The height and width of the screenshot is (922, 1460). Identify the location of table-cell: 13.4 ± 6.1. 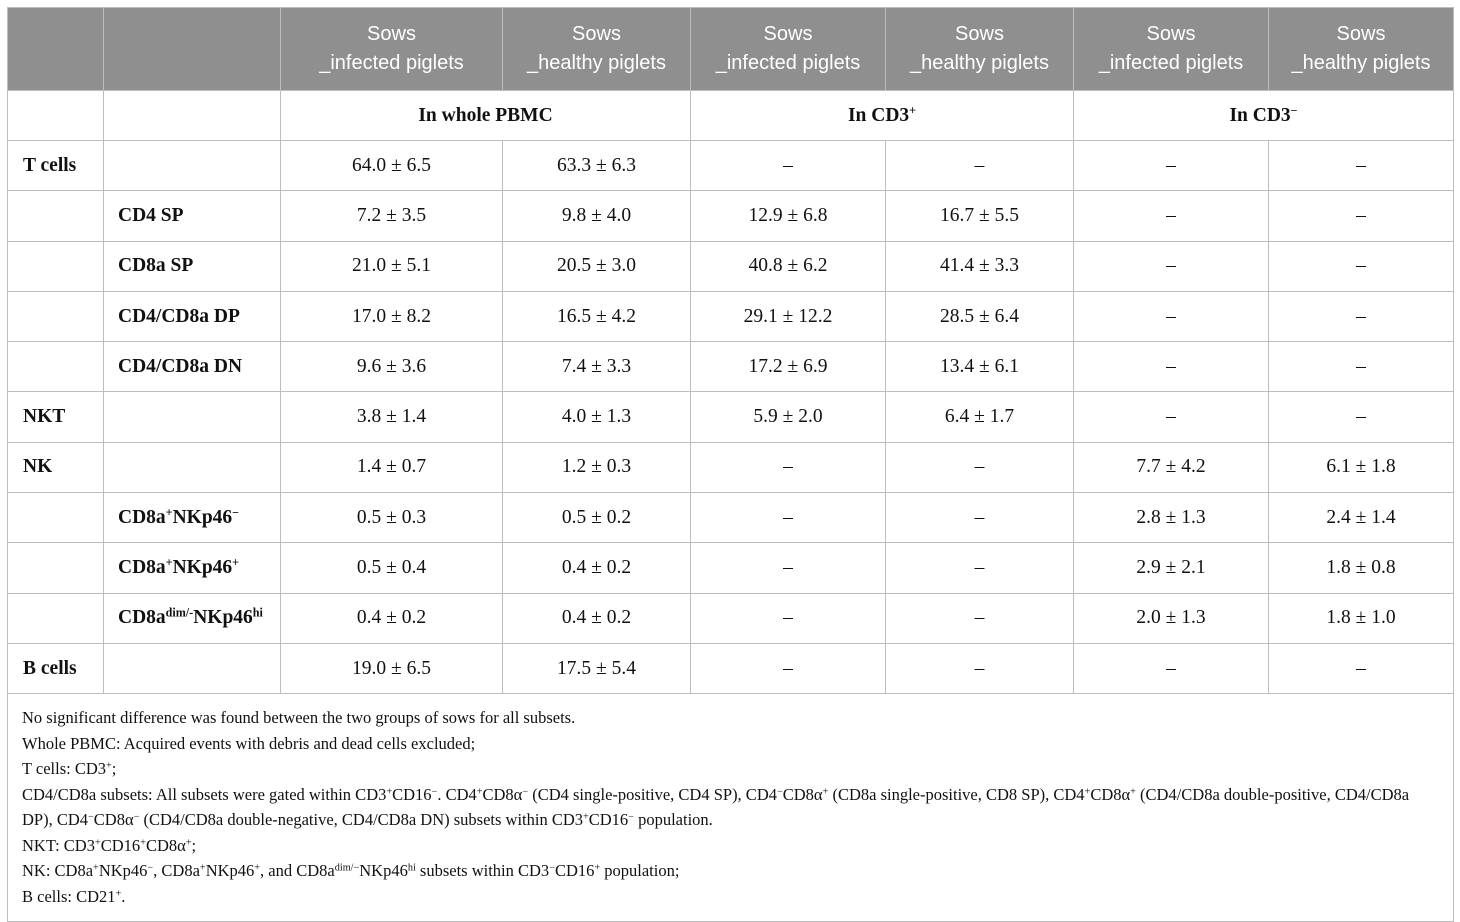
(979, 367).